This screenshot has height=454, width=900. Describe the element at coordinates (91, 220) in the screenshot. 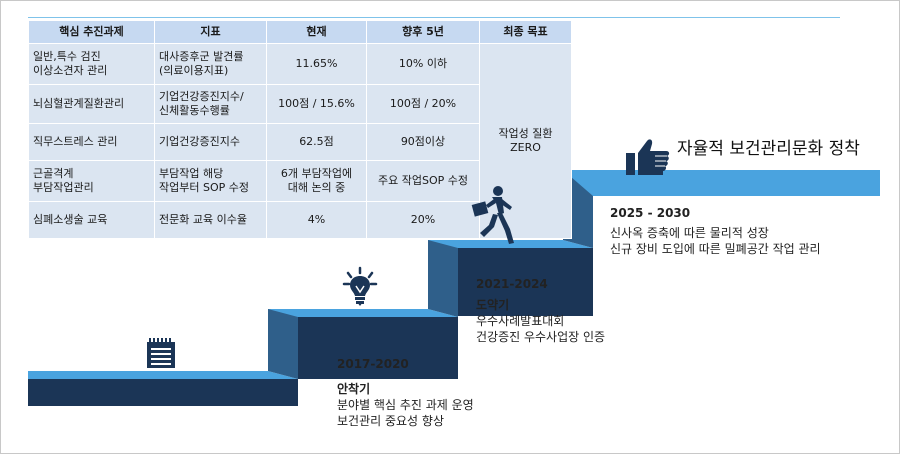

I see `cell-task: 심폐소생술 교육` at that location.